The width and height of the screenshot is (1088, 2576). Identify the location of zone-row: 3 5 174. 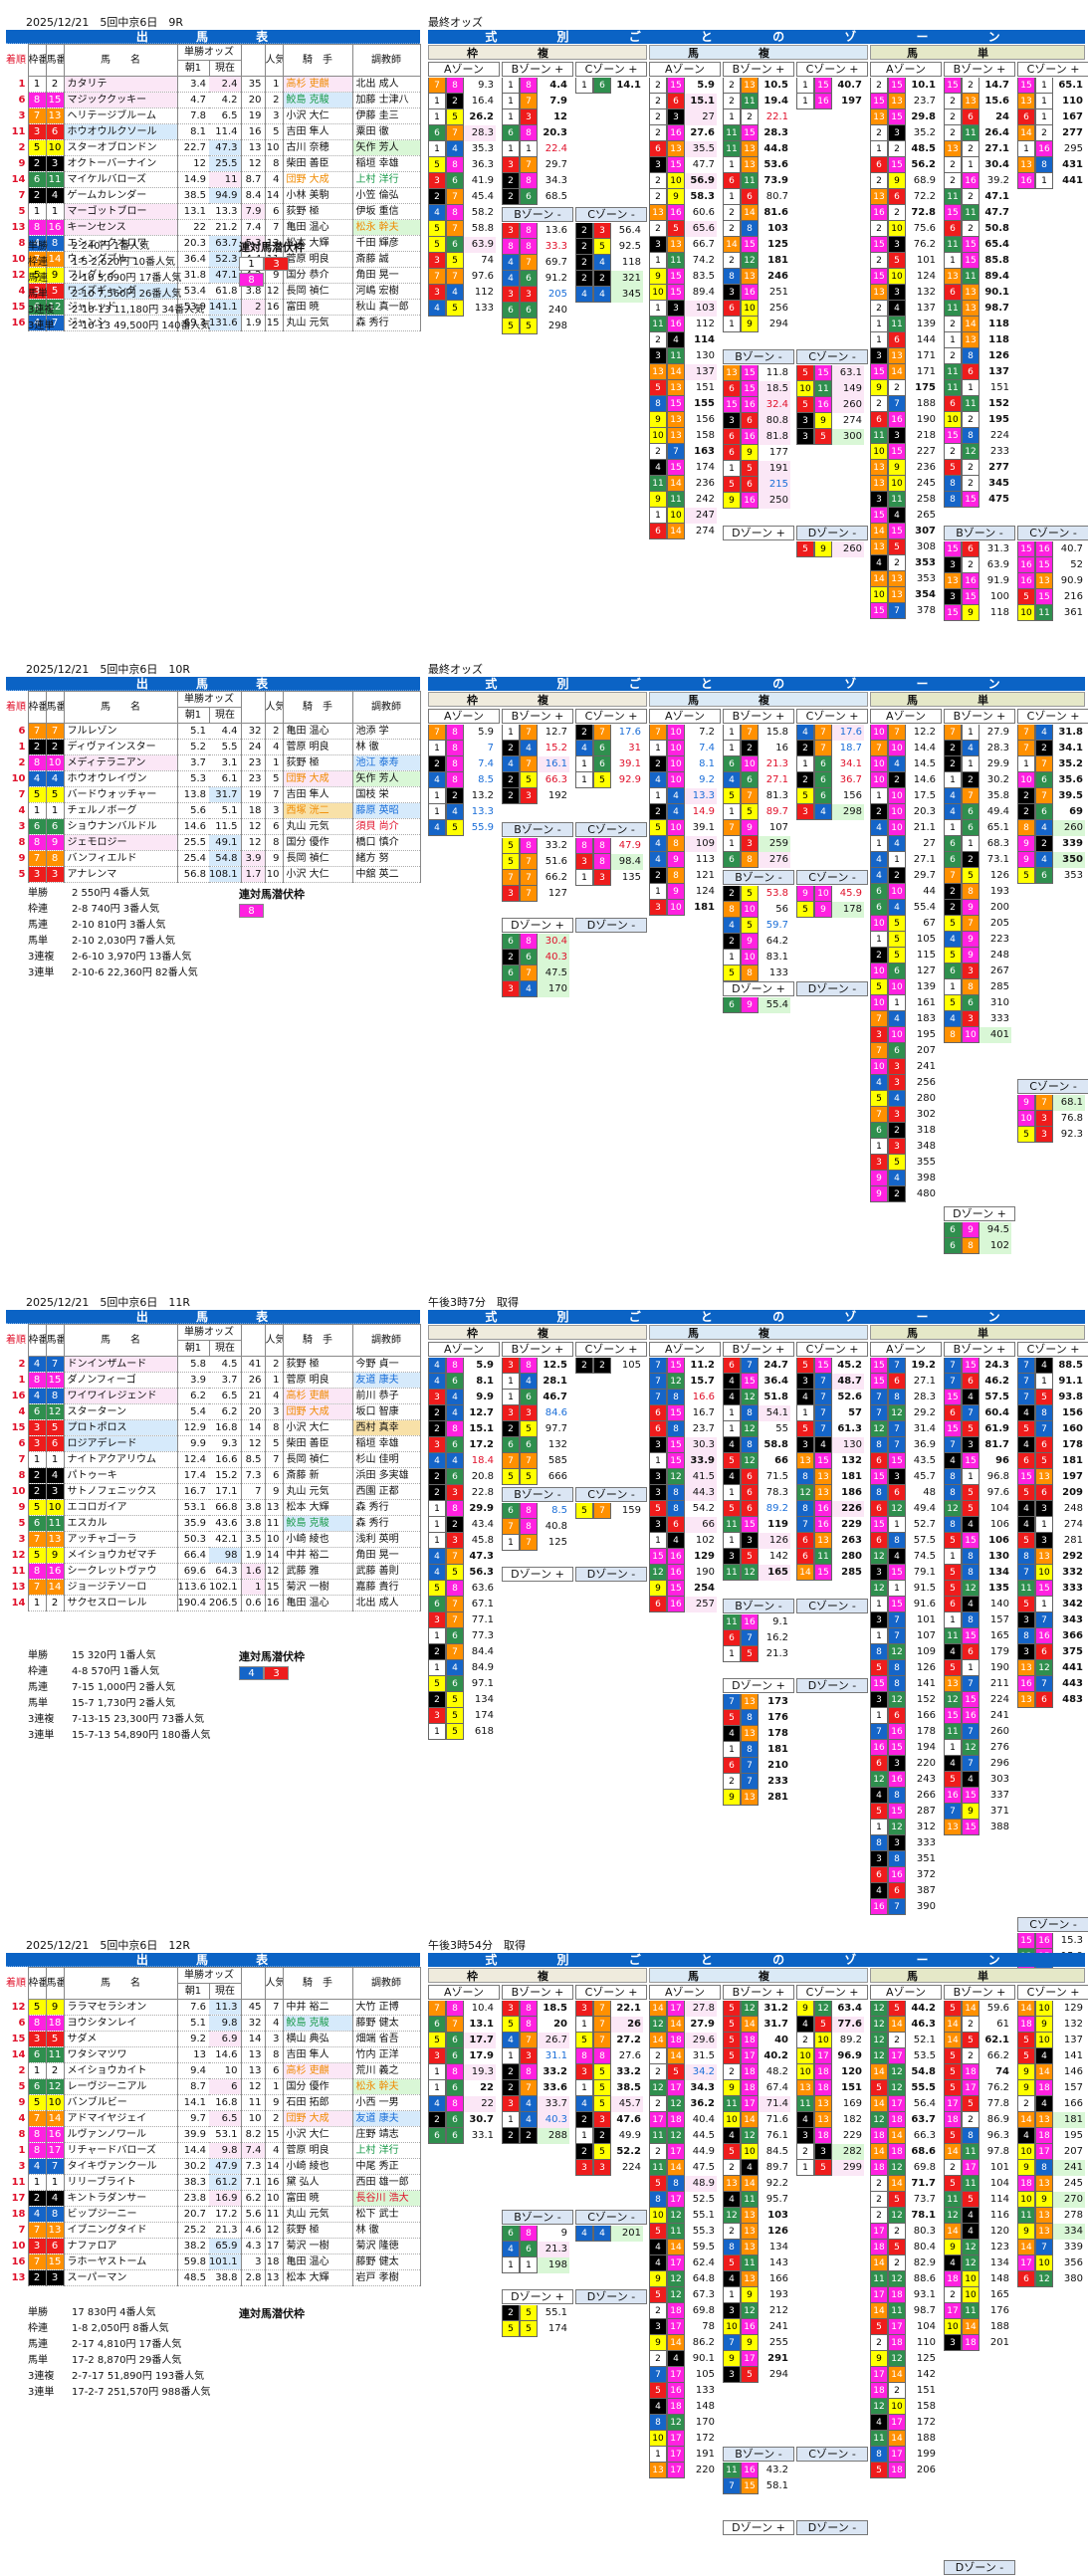
(464, 1716).